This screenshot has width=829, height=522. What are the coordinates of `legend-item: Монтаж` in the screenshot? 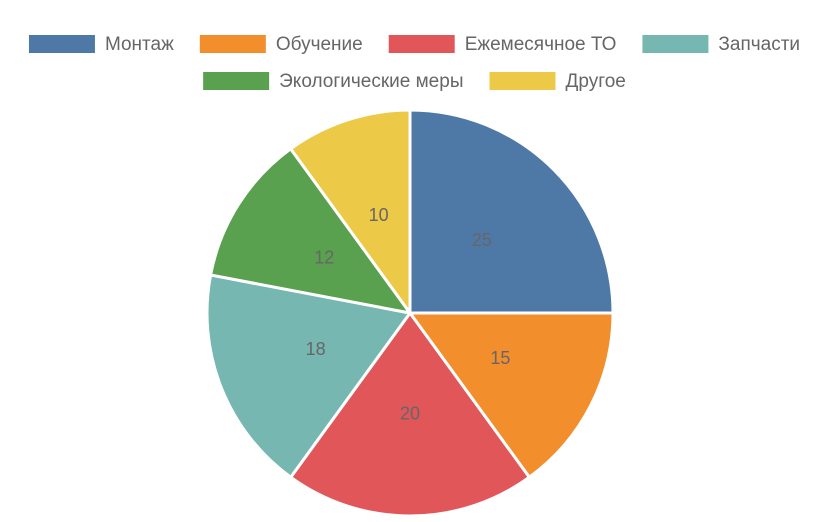 It's located at (101, 44).